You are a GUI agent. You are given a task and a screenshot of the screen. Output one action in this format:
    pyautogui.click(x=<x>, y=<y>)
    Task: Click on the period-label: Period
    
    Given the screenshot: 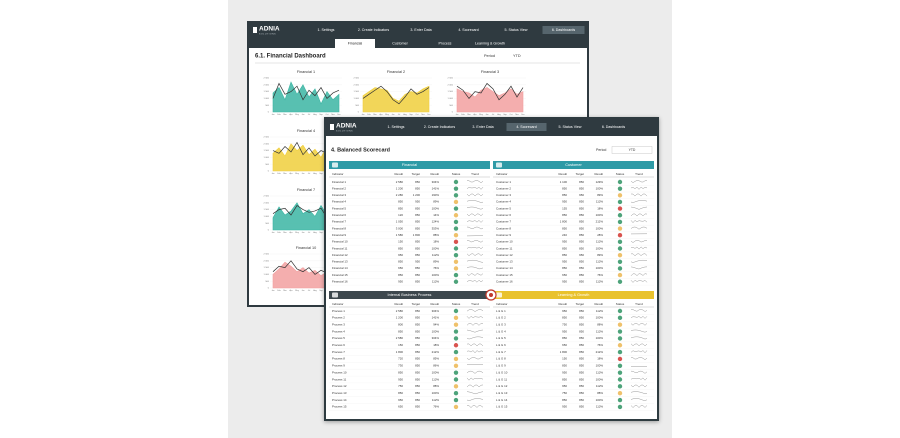 What is the action you would take?
    pyautogui.click(x=489, y=56)
    